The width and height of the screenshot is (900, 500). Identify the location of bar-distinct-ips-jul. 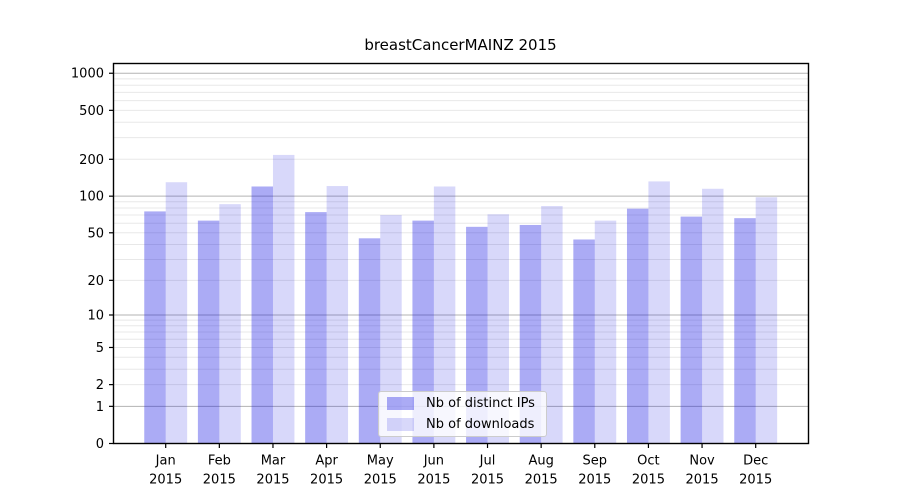
(477, 335).